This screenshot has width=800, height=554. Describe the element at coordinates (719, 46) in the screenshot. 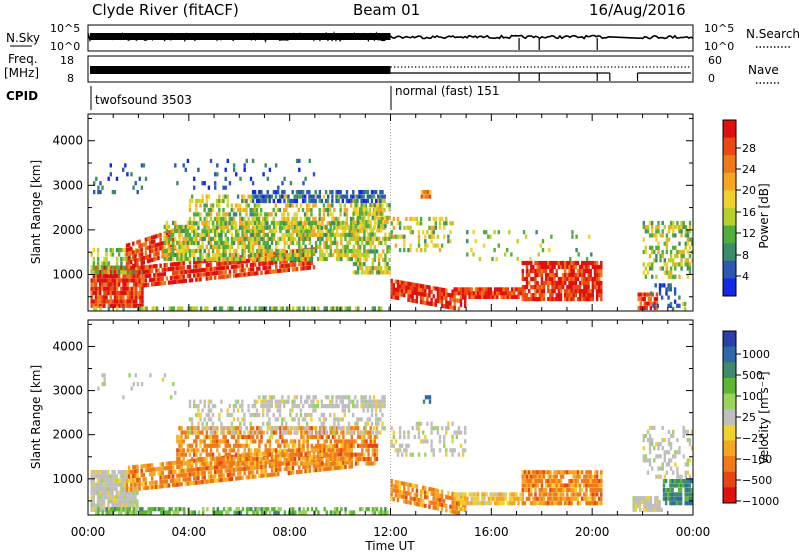

I see `nsky-right-tick-bottom: 10^0` at that location.